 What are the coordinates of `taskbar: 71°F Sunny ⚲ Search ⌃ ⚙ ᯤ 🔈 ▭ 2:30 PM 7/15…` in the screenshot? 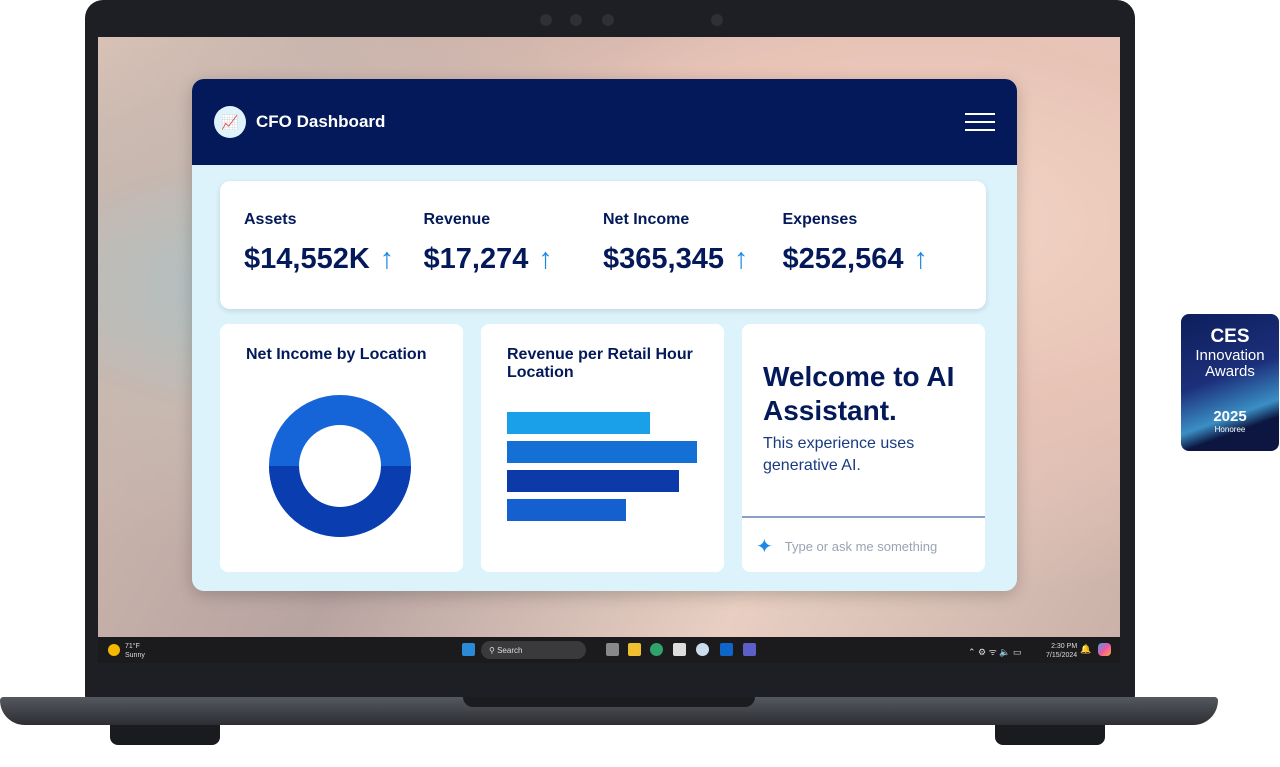 It's located at (609, 650).